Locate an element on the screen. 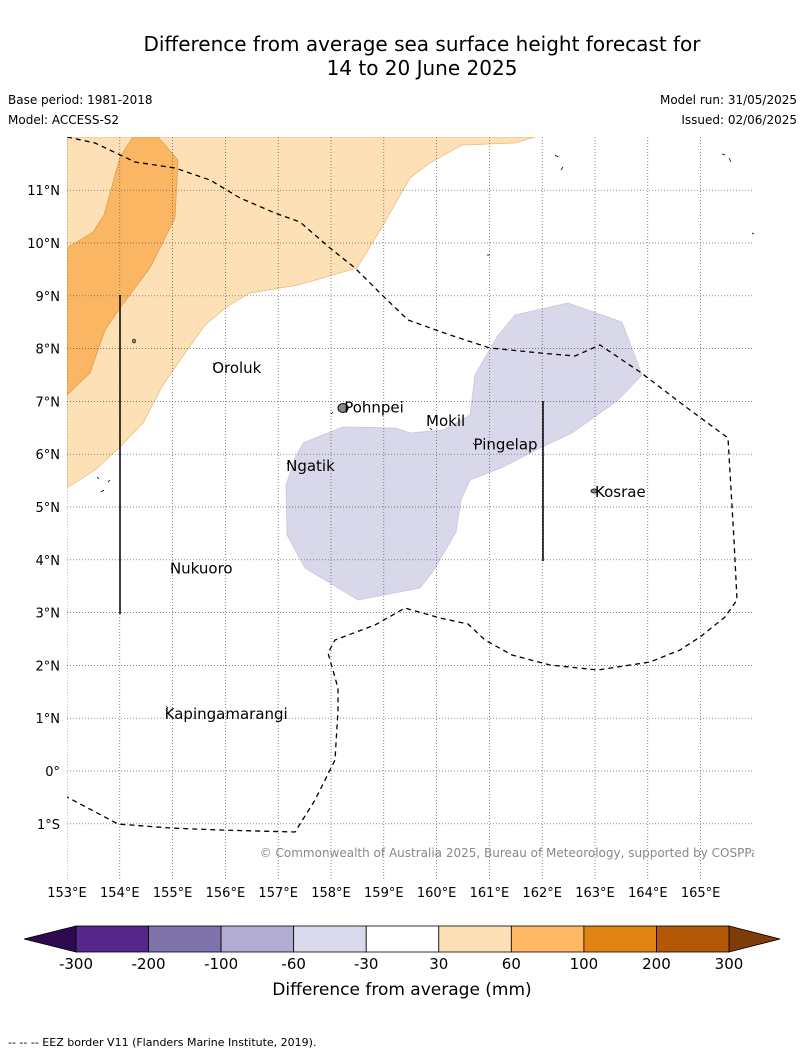 The width and height of the screenshot is (804, 1058). longitude-tick-label: 165°E is located at coordinates (701, 893).